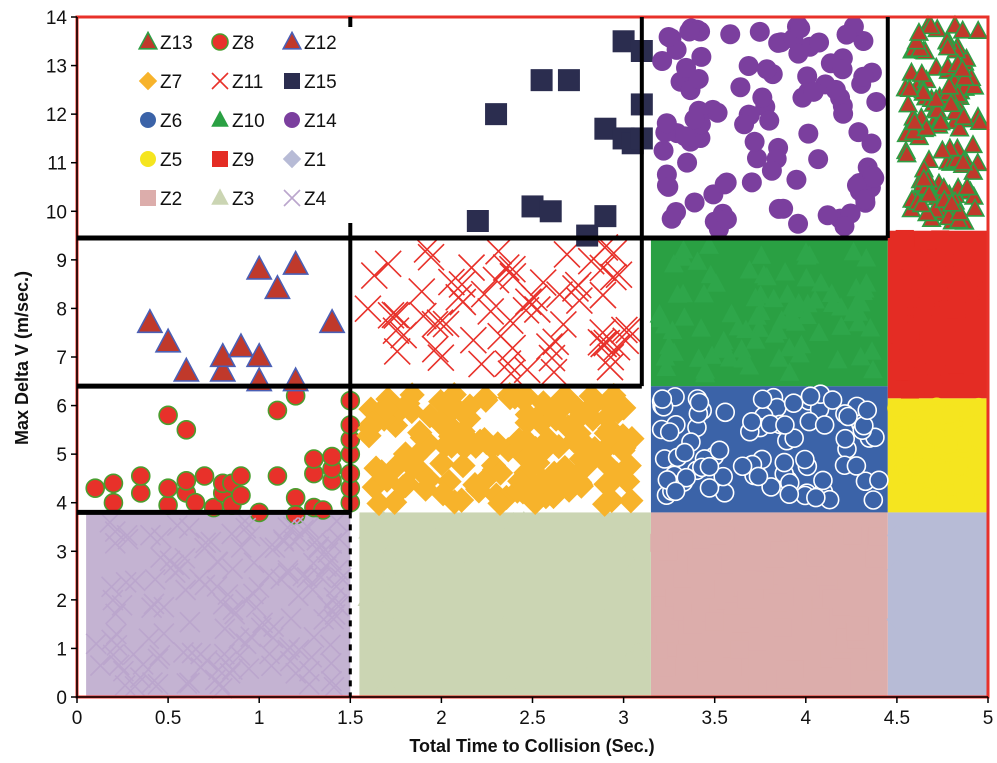 Image resolution: width=997 pixels, height=763 pixels. What do you see at coordinates (220, 159) in the screenshot?
I see `z9-legend-marker` at bounding box center [220, 159].